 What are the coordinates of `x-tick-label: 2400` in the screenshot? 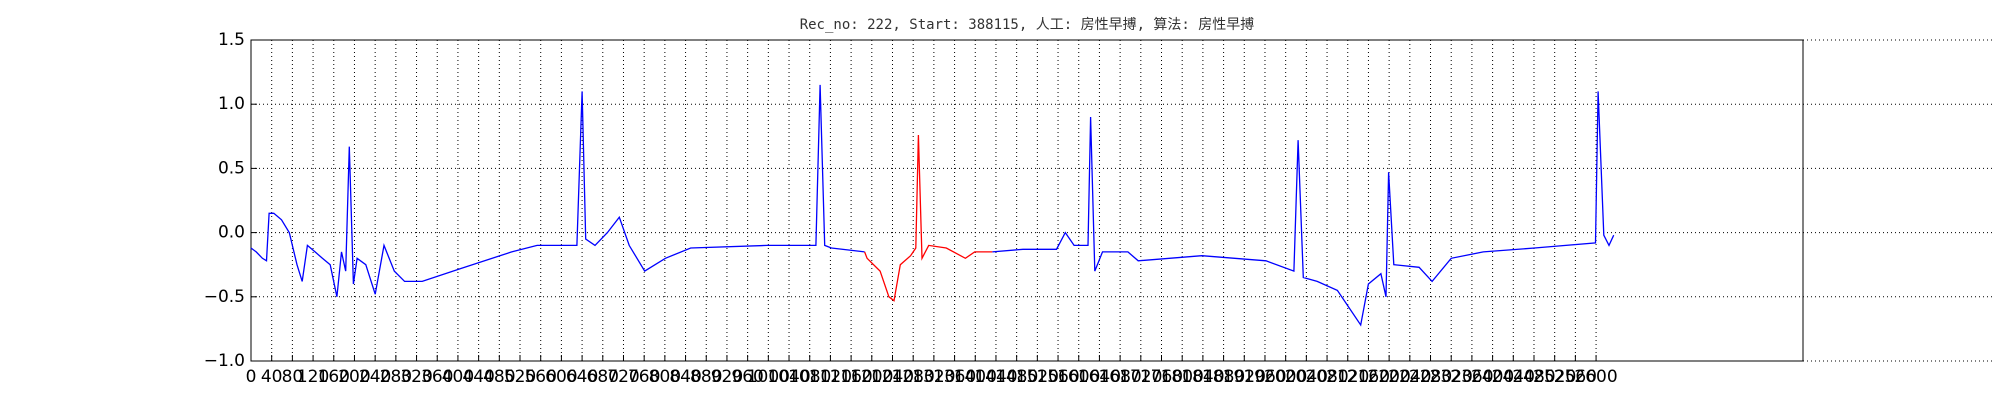 It's located at (1492, 377).